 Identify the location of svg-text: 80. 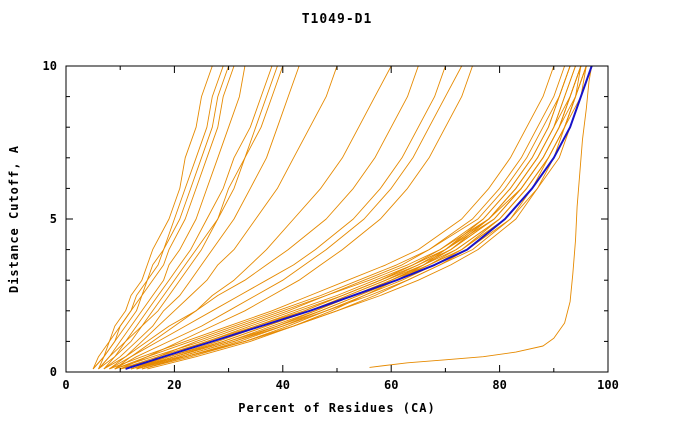
(499, 385).